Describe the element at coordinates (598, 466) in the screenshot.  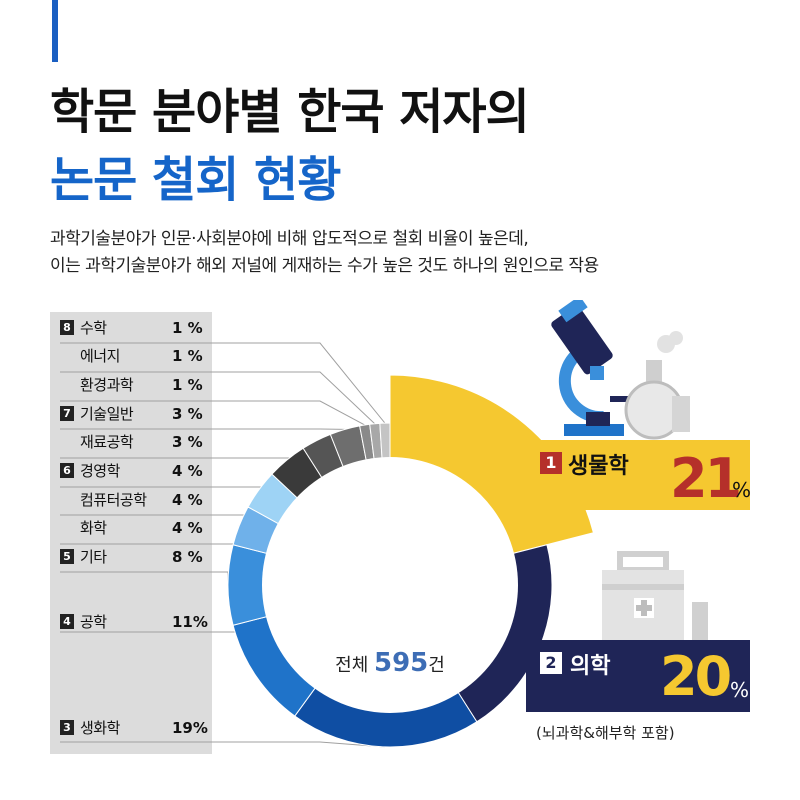
I see `callout-label: 생물학` at that location.